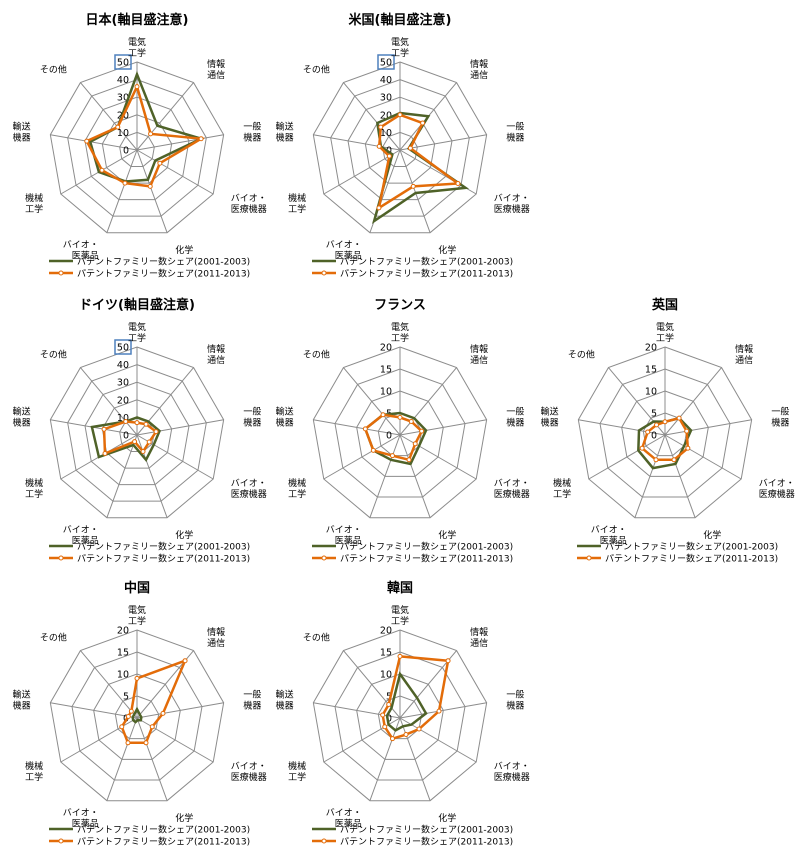 The width and height of the screenshot is (800, 857). I want to click on chart-title: ドイツ(軸目盛注意), so click(137, 305).